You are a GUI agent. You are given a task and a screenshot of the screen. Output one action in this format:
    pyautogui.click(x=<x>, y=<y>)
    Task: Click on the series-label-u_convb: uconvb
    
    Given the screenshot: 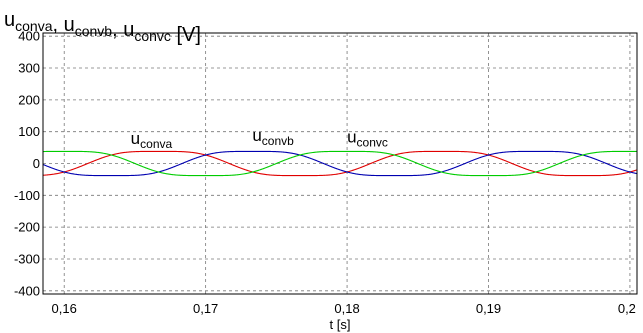 What is the action you would take?
    pyautogui.click(x=273, y=137)
    